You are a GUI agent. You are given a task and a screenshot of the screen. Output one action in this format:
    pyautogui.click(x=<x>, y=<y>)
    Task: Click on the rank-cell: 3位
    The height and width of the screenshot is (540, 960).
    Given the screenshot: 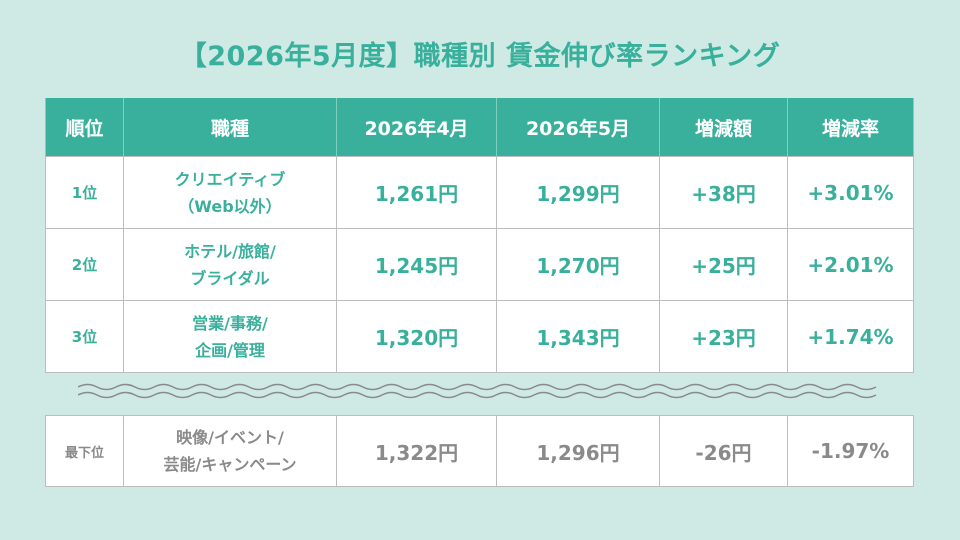 What is the action you would take?
    pyautogui.click(x=84, y=336)
    